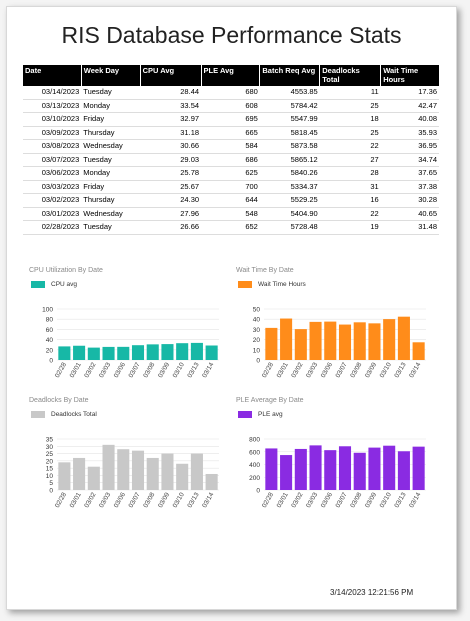  Describe the element at coordinates (254, 440) in the screenshot. I see `y-tick-label: 800` at that location.